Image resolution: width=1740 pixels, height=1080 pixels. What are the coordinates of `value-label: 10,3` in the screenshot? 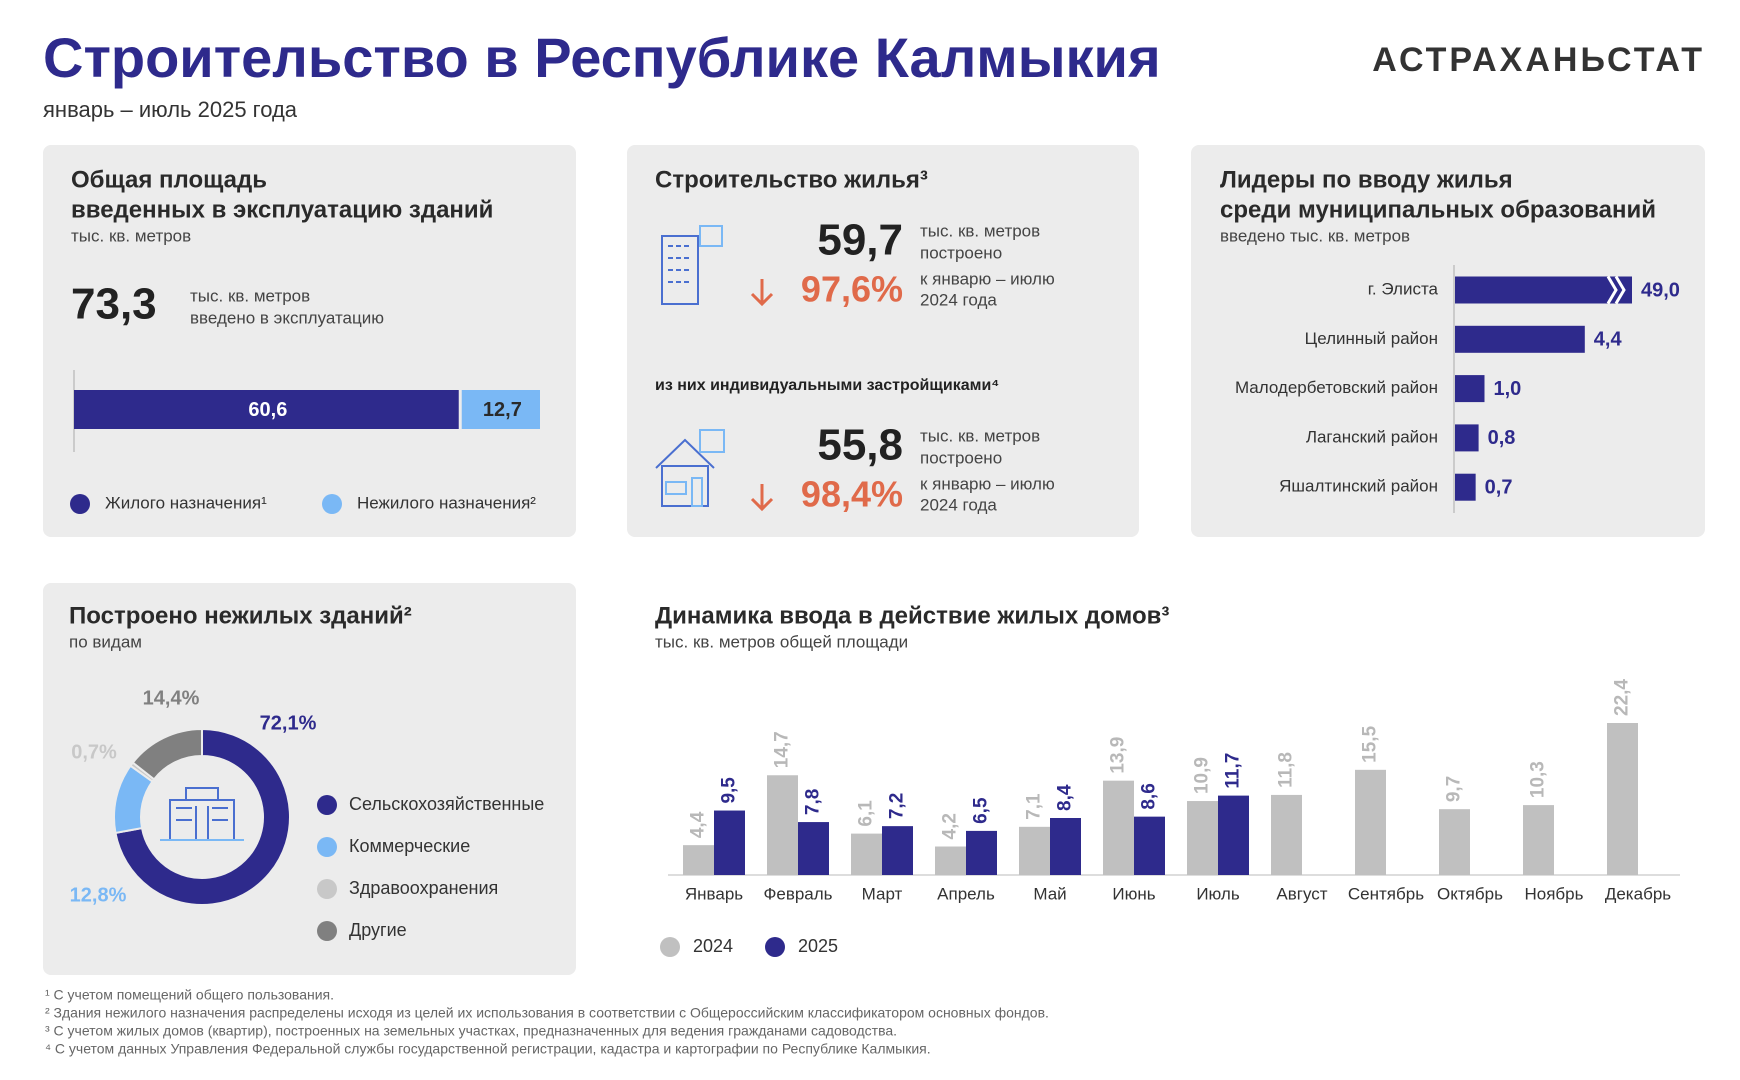 It's located at (1538, 779).